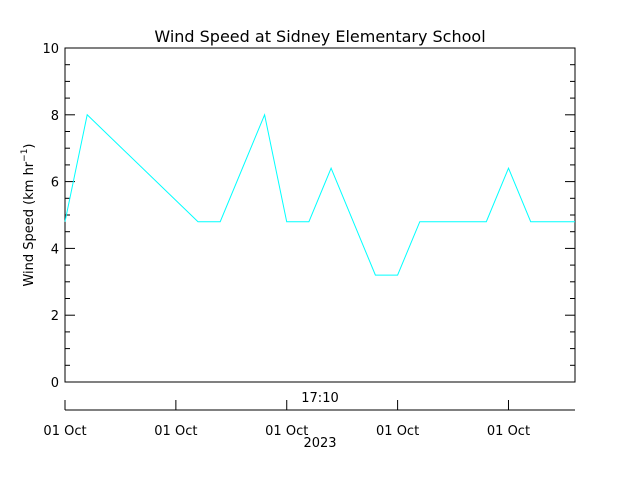 This screenshot has width=640, height=480. Describe the element at coordinates (50, 49) in the screenshot. I see `y-tick-label: 10` at that location.